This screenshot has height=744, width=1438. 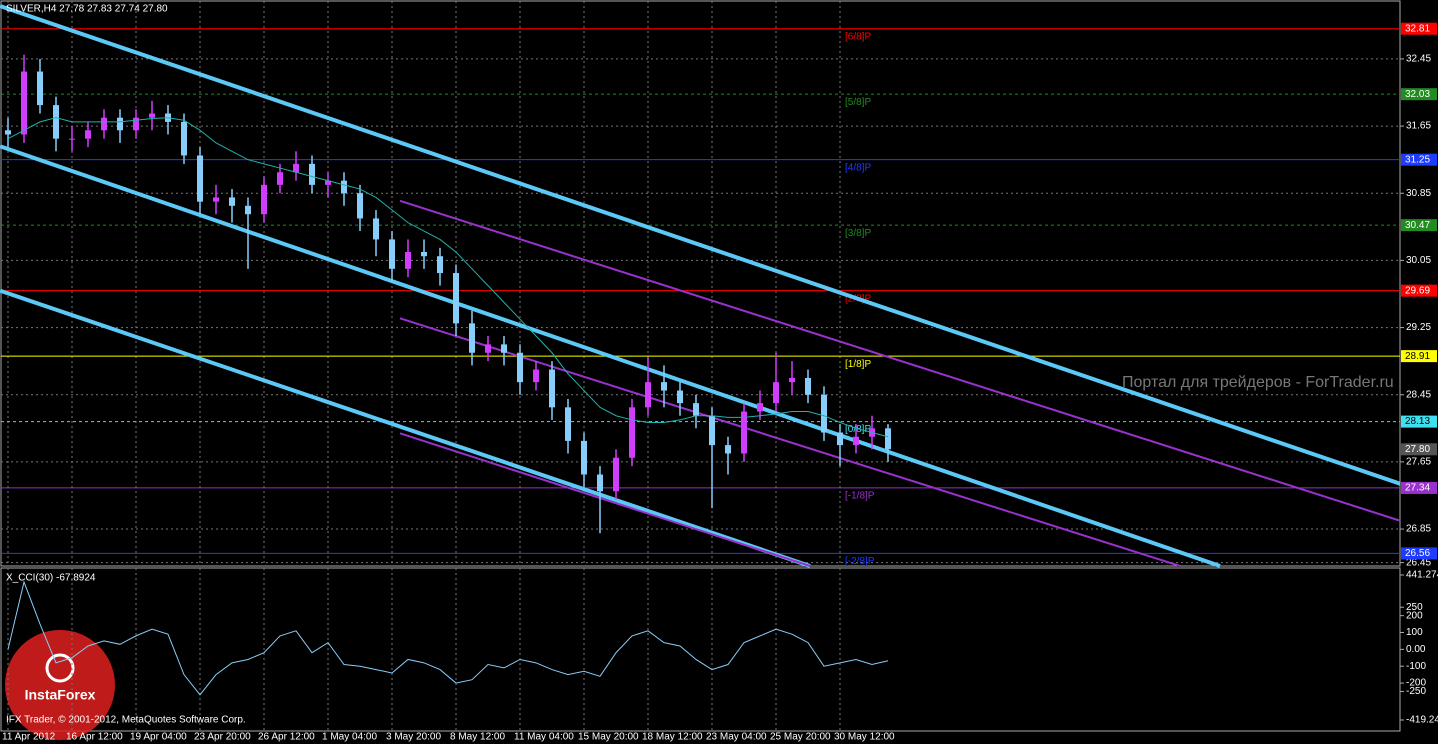 I want to click on x-tick-label: 30 May 12:00, so click(x=864, y=737).